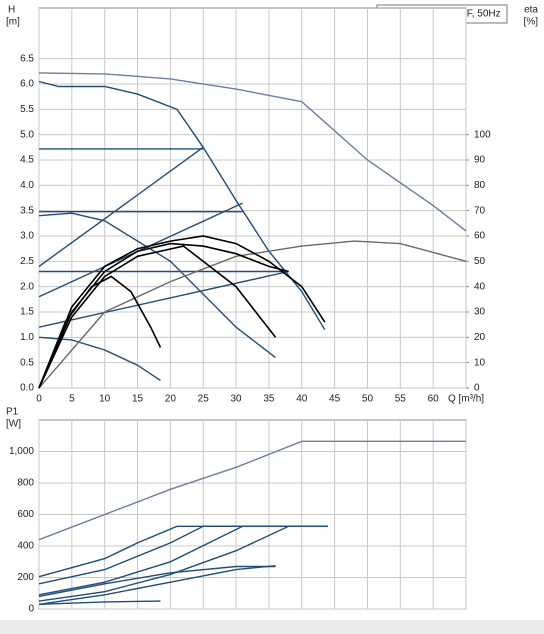 The width and height of the screenshot is (544, 634). Describe the element at coordinates (27, 160) in the screenshot. I see `y-tick-label: 4.5` at that location.